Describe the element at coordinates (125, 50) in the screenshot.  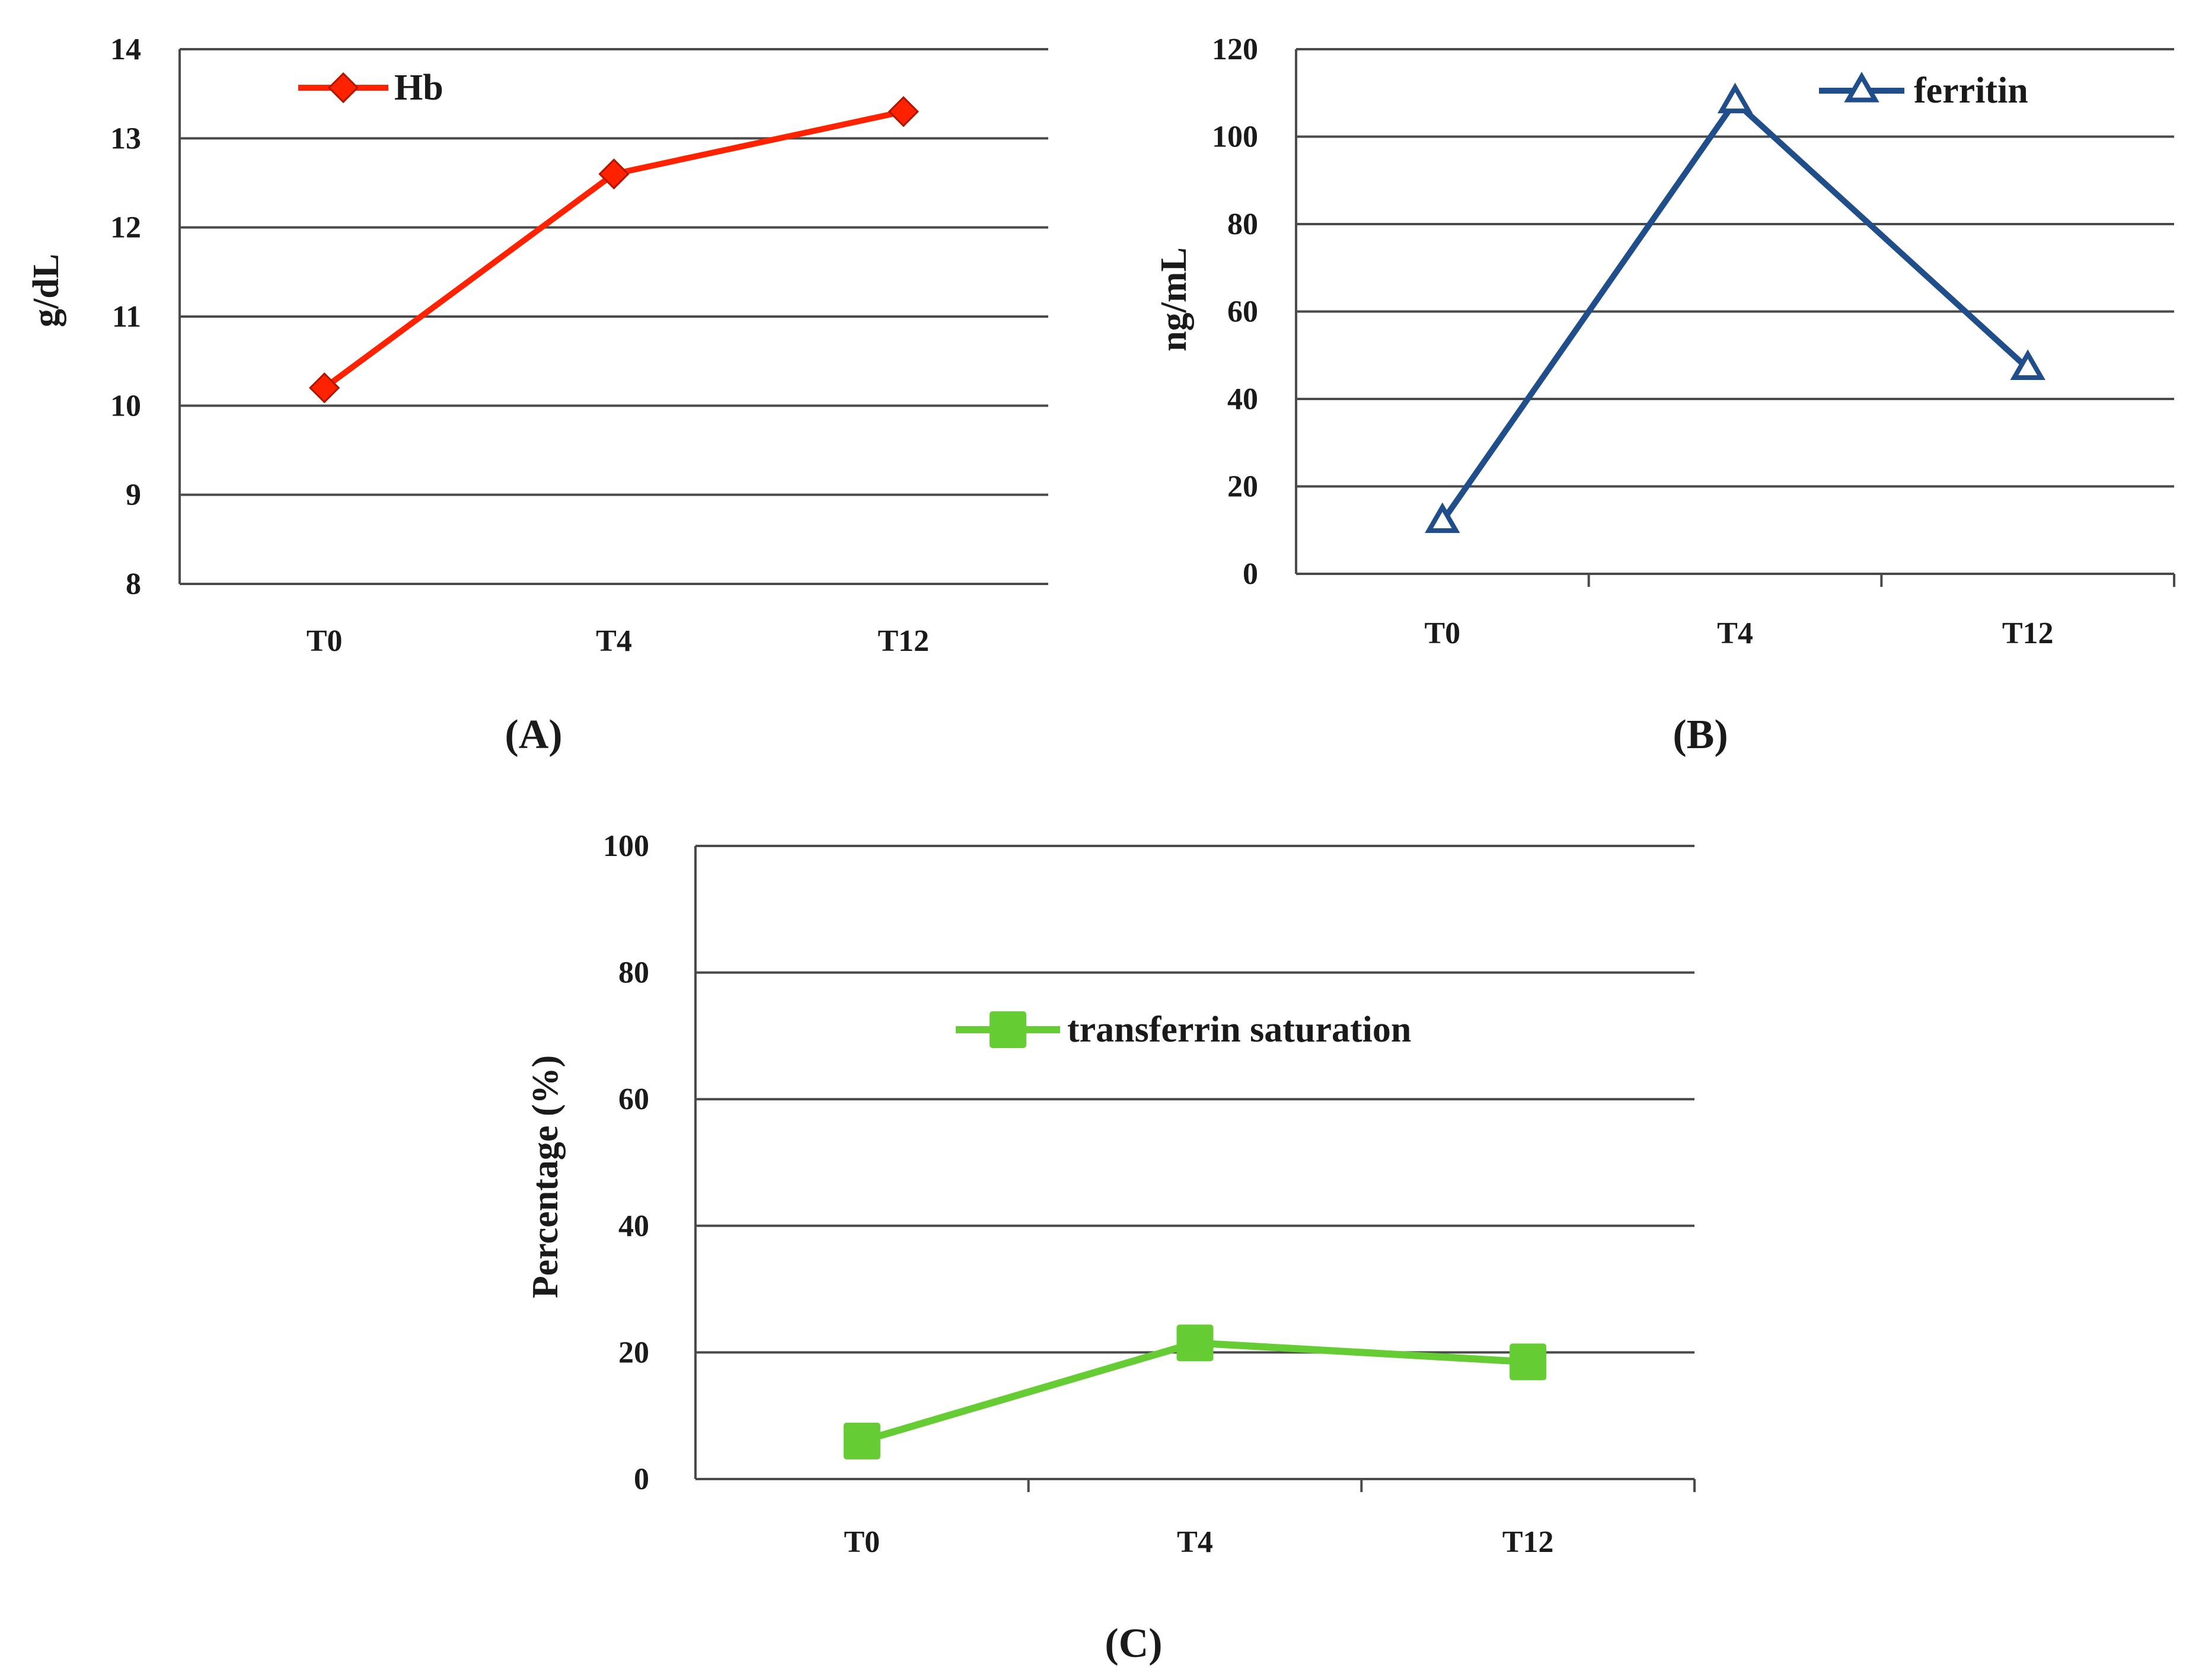
I see `panel-a-ytick-label: 14` at that location.